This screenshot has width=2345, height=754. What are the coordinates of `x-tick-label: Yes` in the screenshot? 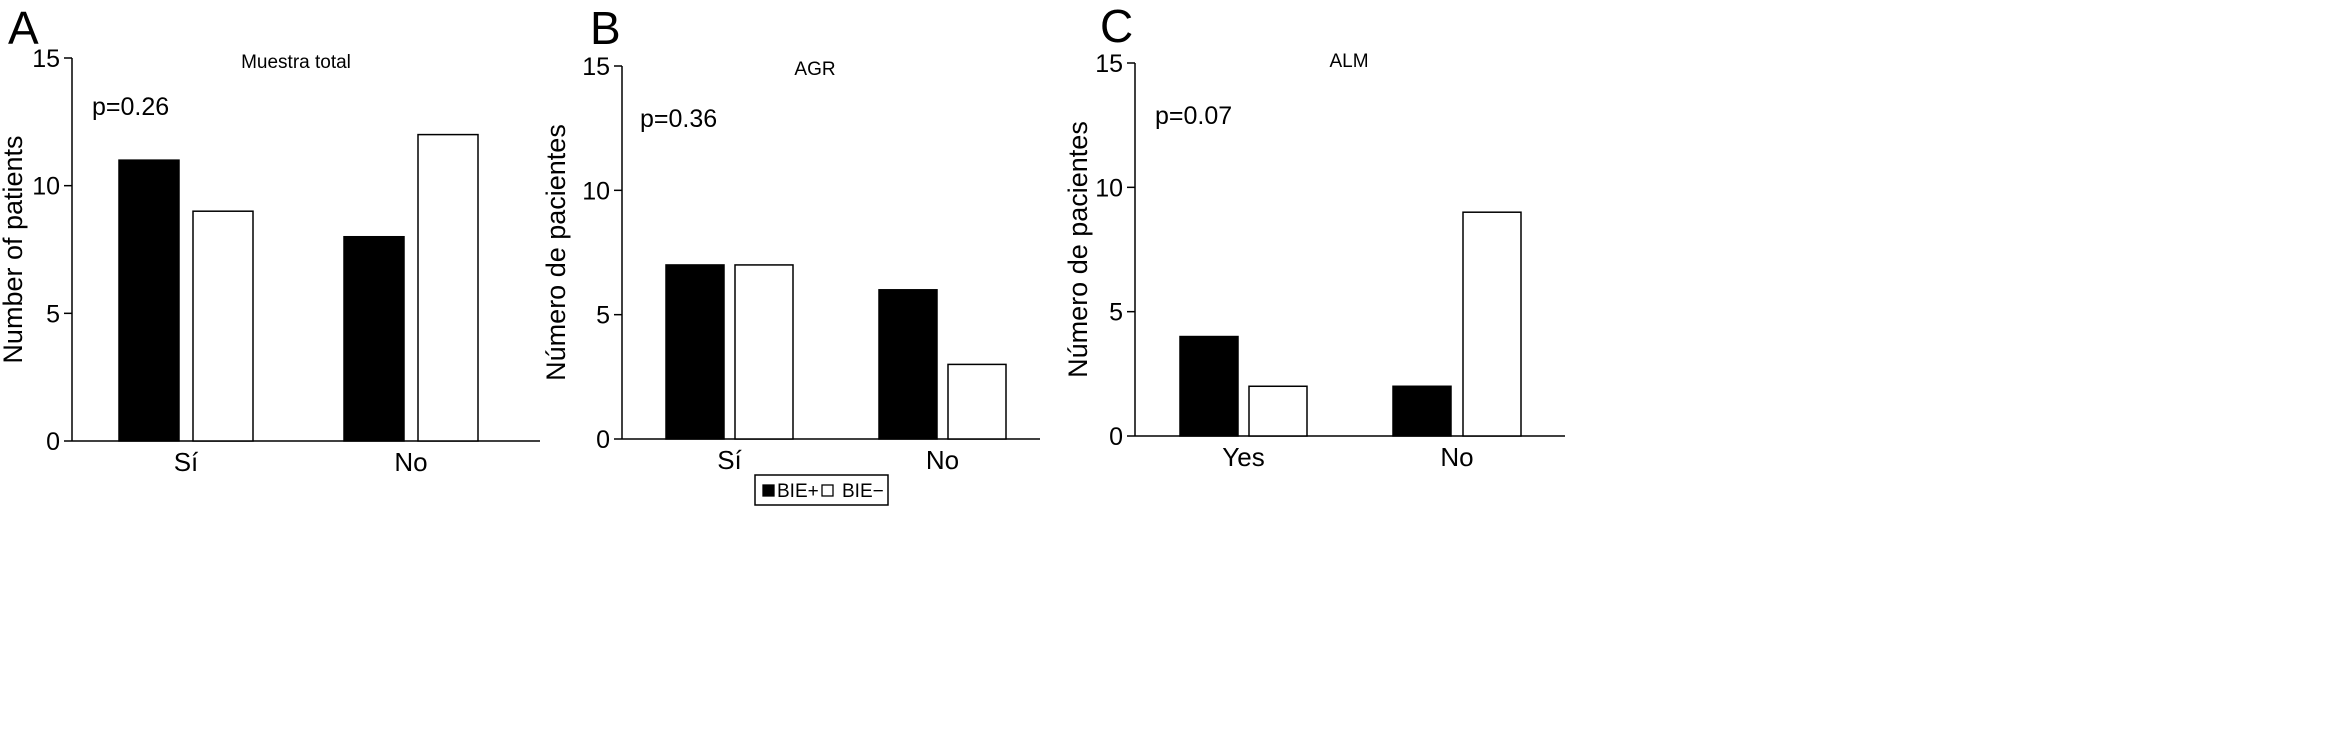 It's located at (1243, 457).